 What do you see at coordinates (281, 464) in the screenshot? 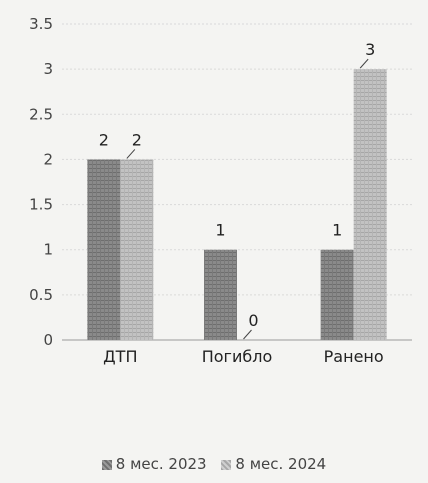
I see `legend-label-2024: 8 мес. 2024` at bounding box center [281, 464].